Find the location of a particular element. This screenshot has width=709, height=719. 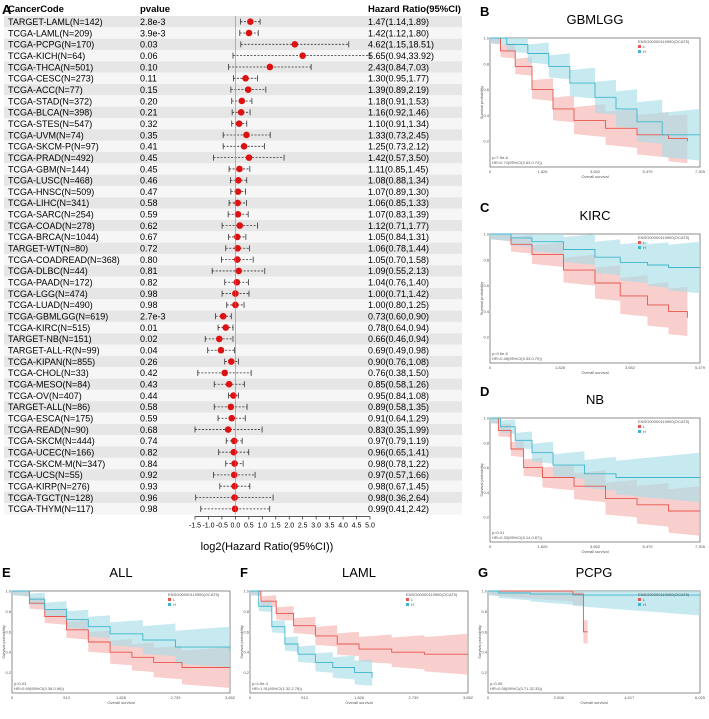

pvalue-label: 0.20 is located at coordinates (149, 101).